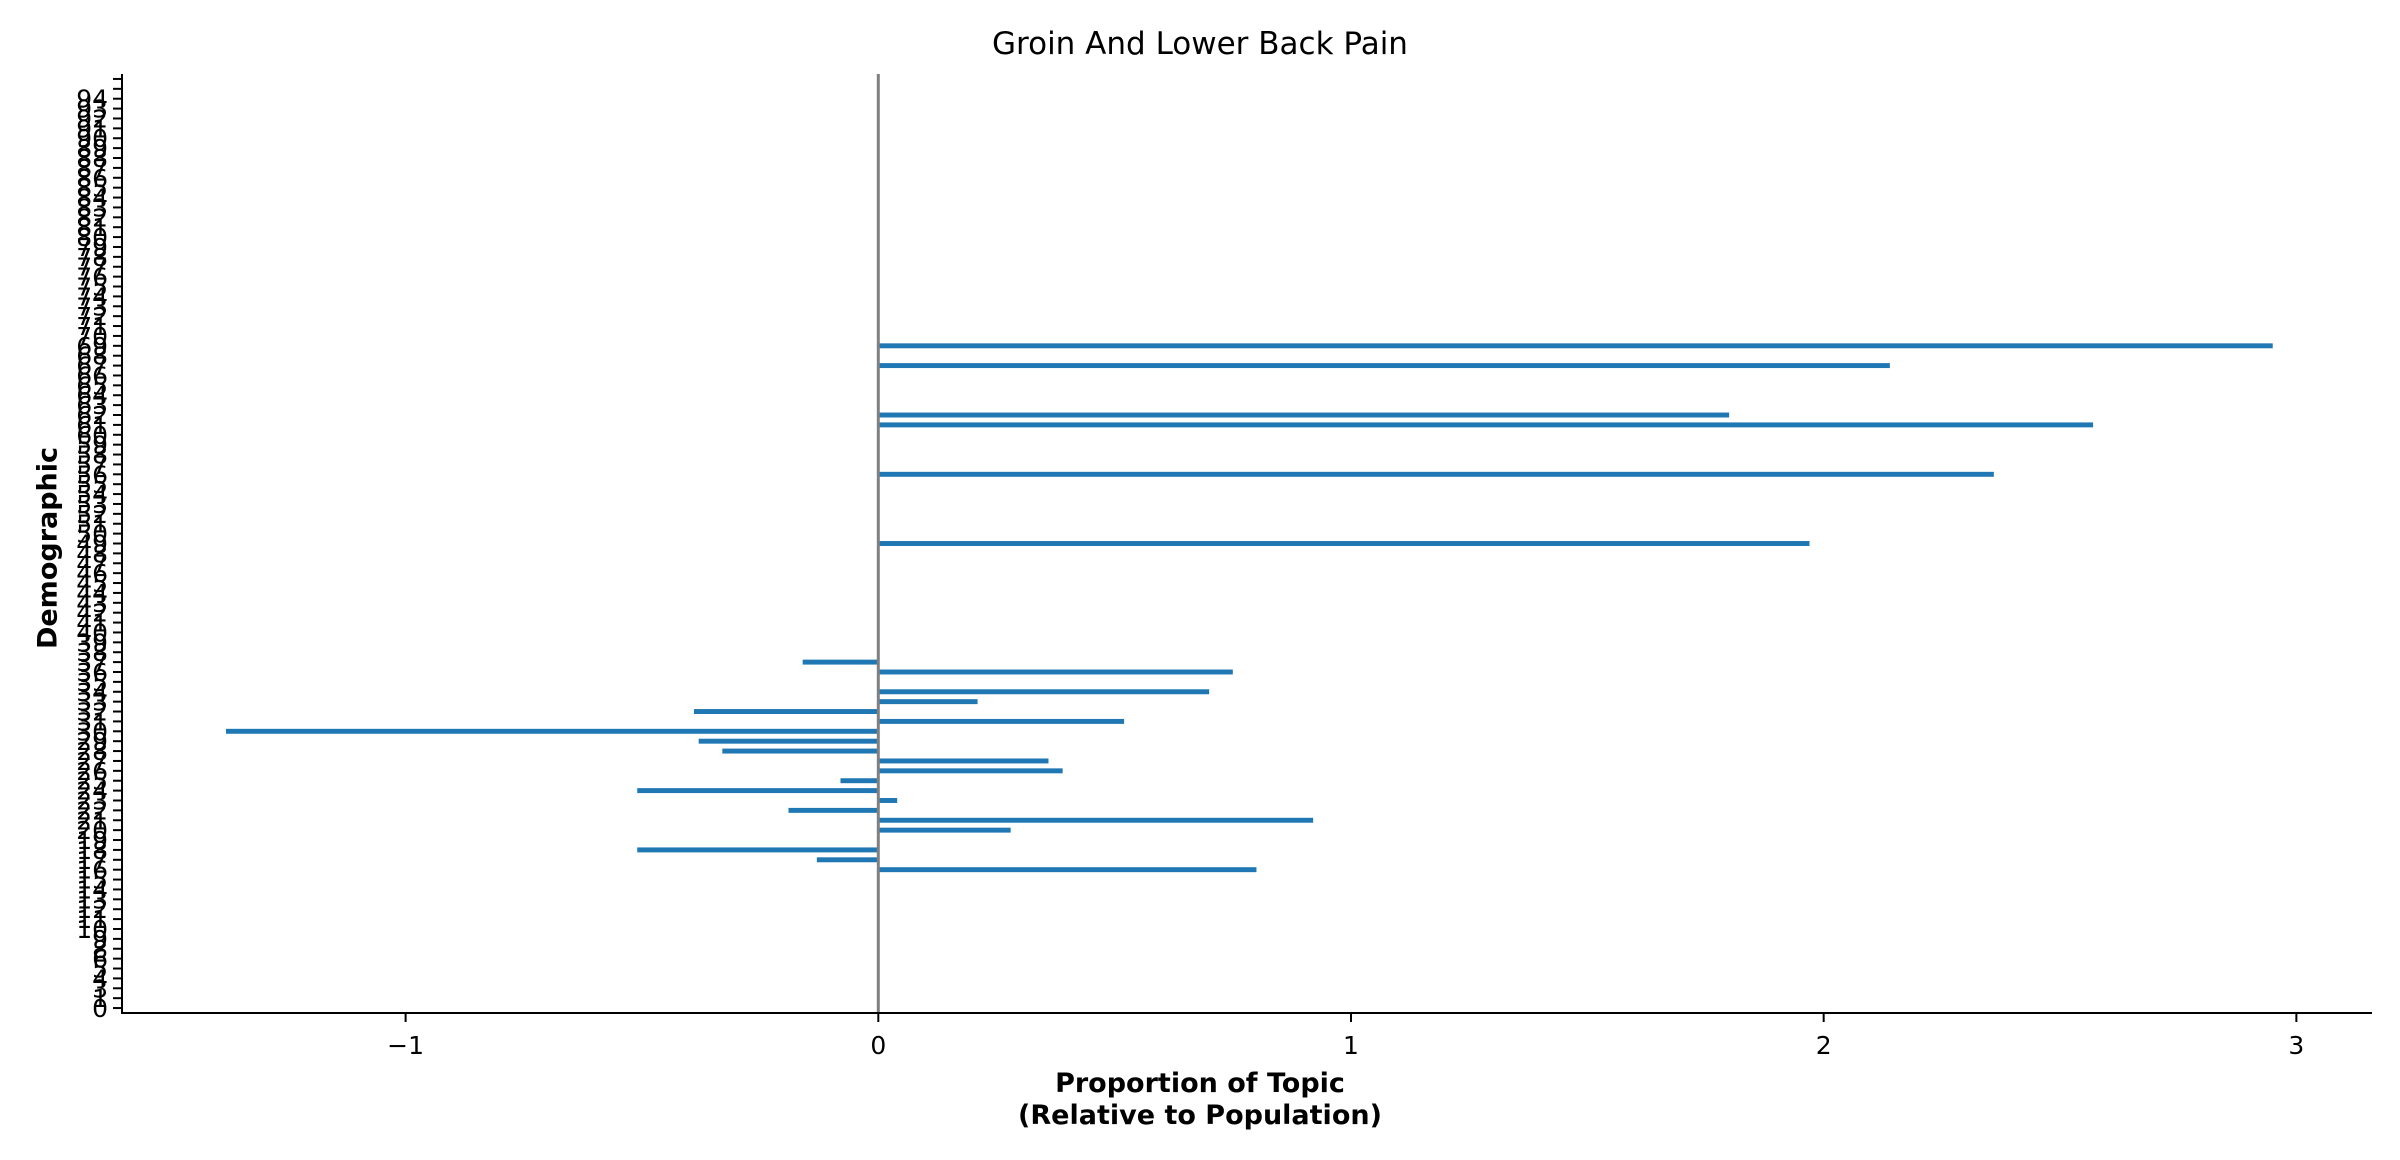  Describe the element at coordinates (92, 316) in the screenshot. I see `y-tick-label: 72` at that location.